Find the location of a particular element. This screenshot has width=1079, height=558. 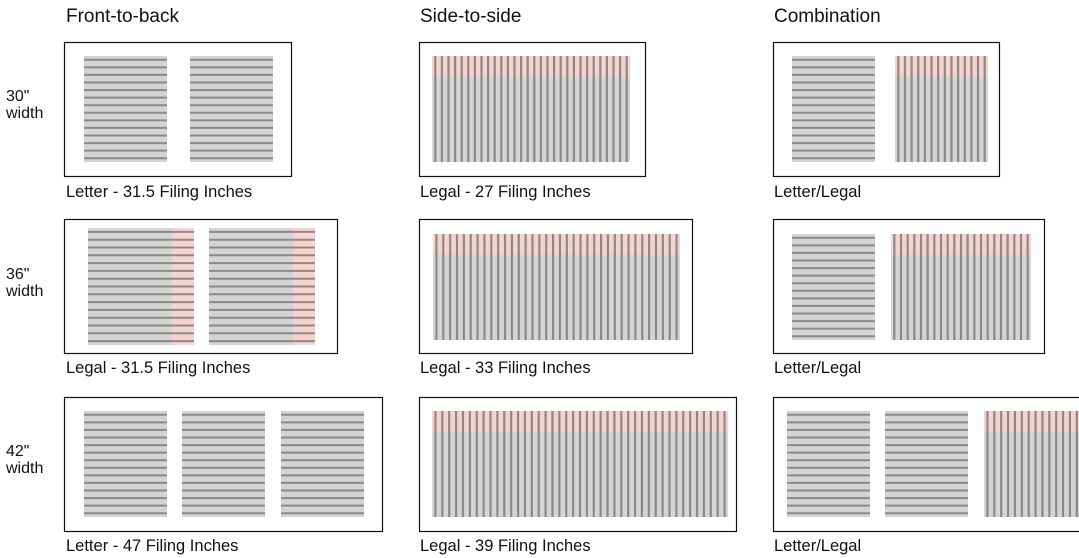

caption-30-front-to-back: Letter - 31.5 Filing Inches is located at coordinates (159, 192).